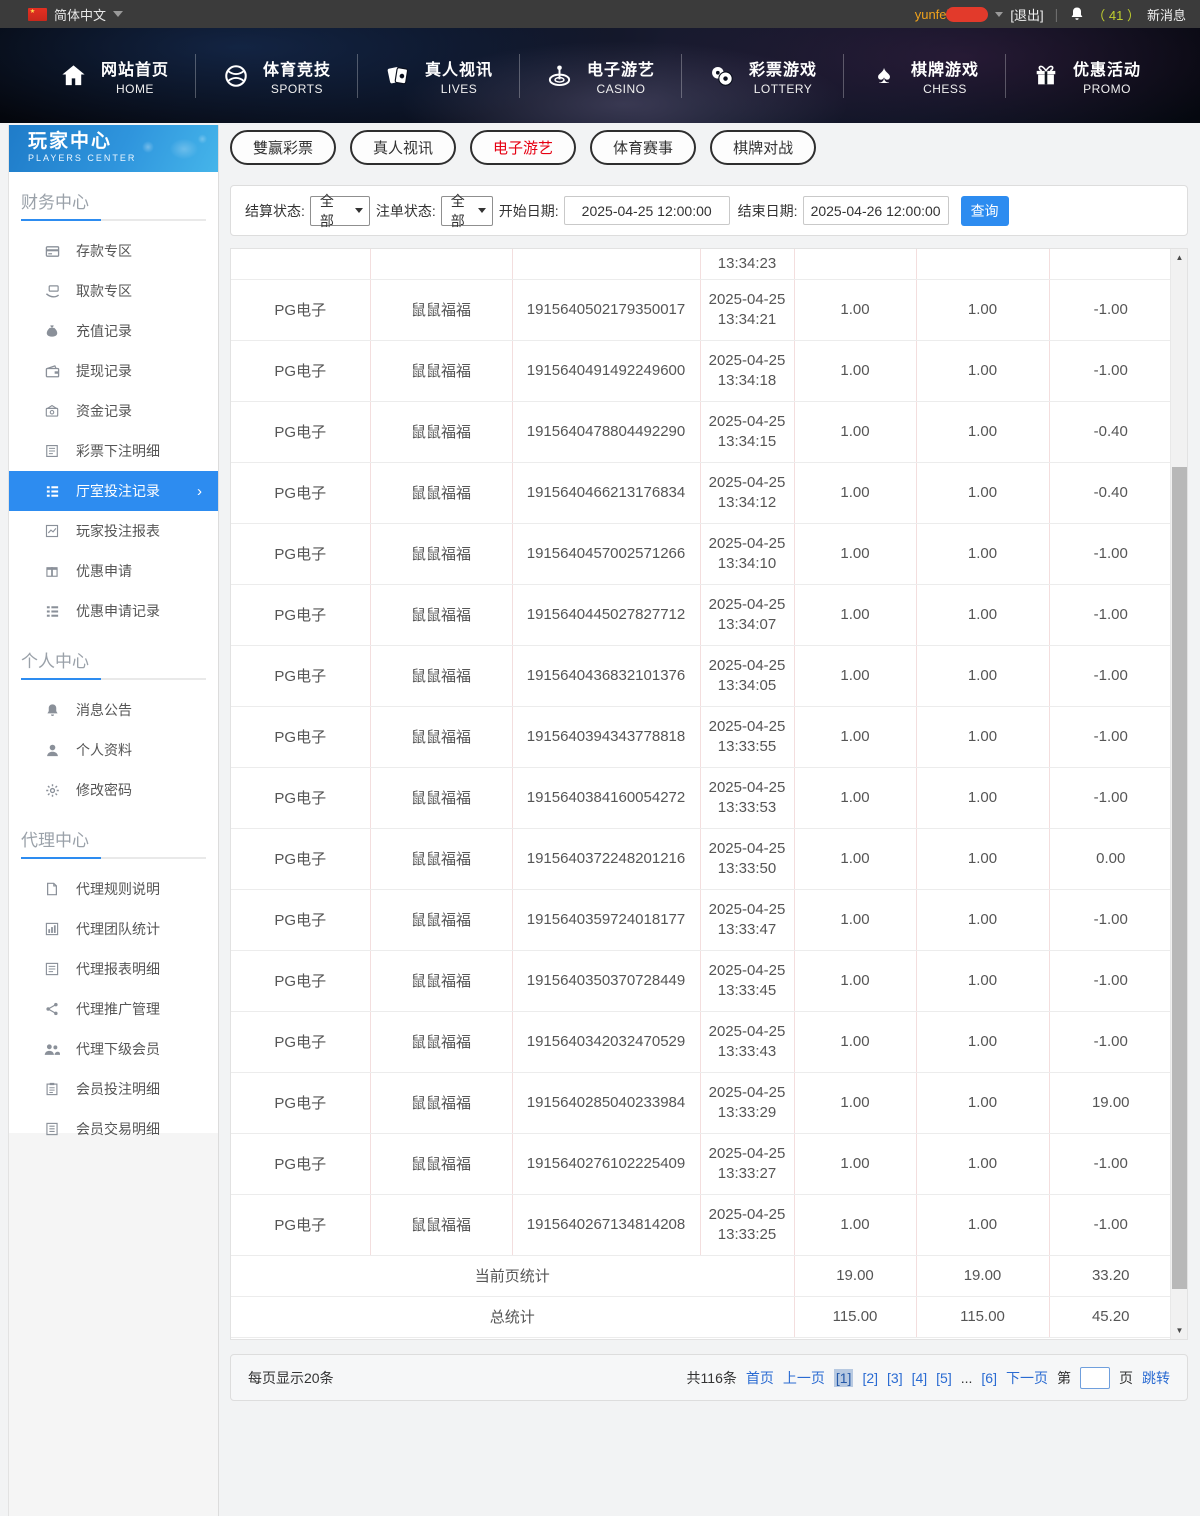  I want to click on bet-time-cell: 2025-04-25 13:33:43, so click(747, 1042).